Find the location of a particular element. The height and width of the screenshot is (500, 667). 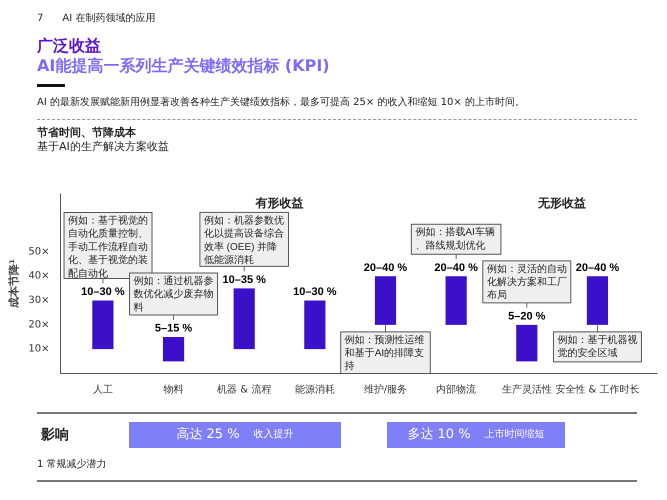

x-tick-label: 内部物流 is located at coordinates (456, 390).